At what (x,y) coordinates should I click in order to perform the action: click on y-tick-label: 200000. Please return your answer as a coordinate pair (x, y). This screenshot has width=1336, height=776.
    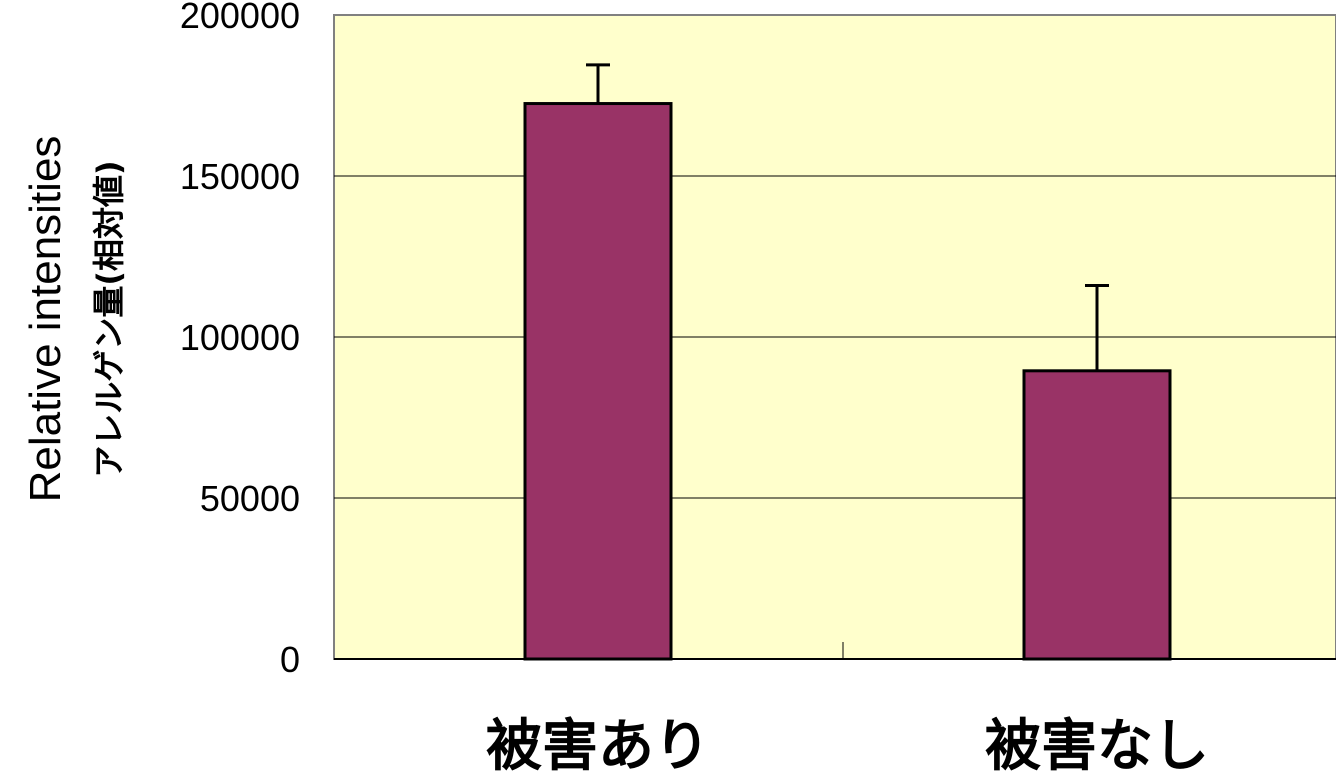
    Looking at the image, I should click on (240, 18).